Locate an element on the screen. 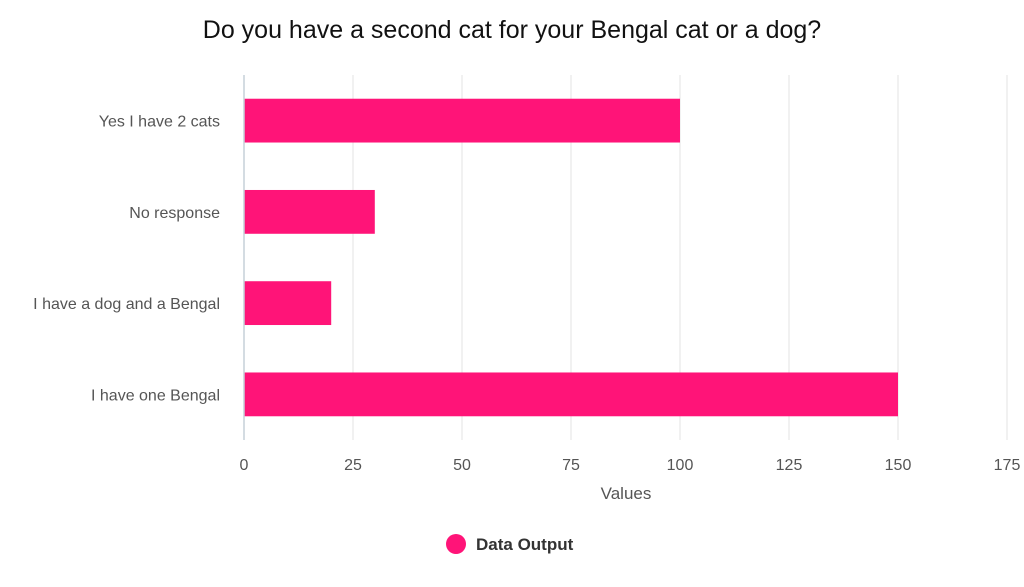 The width and height of the screenshot is (1024, 587). legend-label-data-output: Data Output is located at coordinates (525, 544).